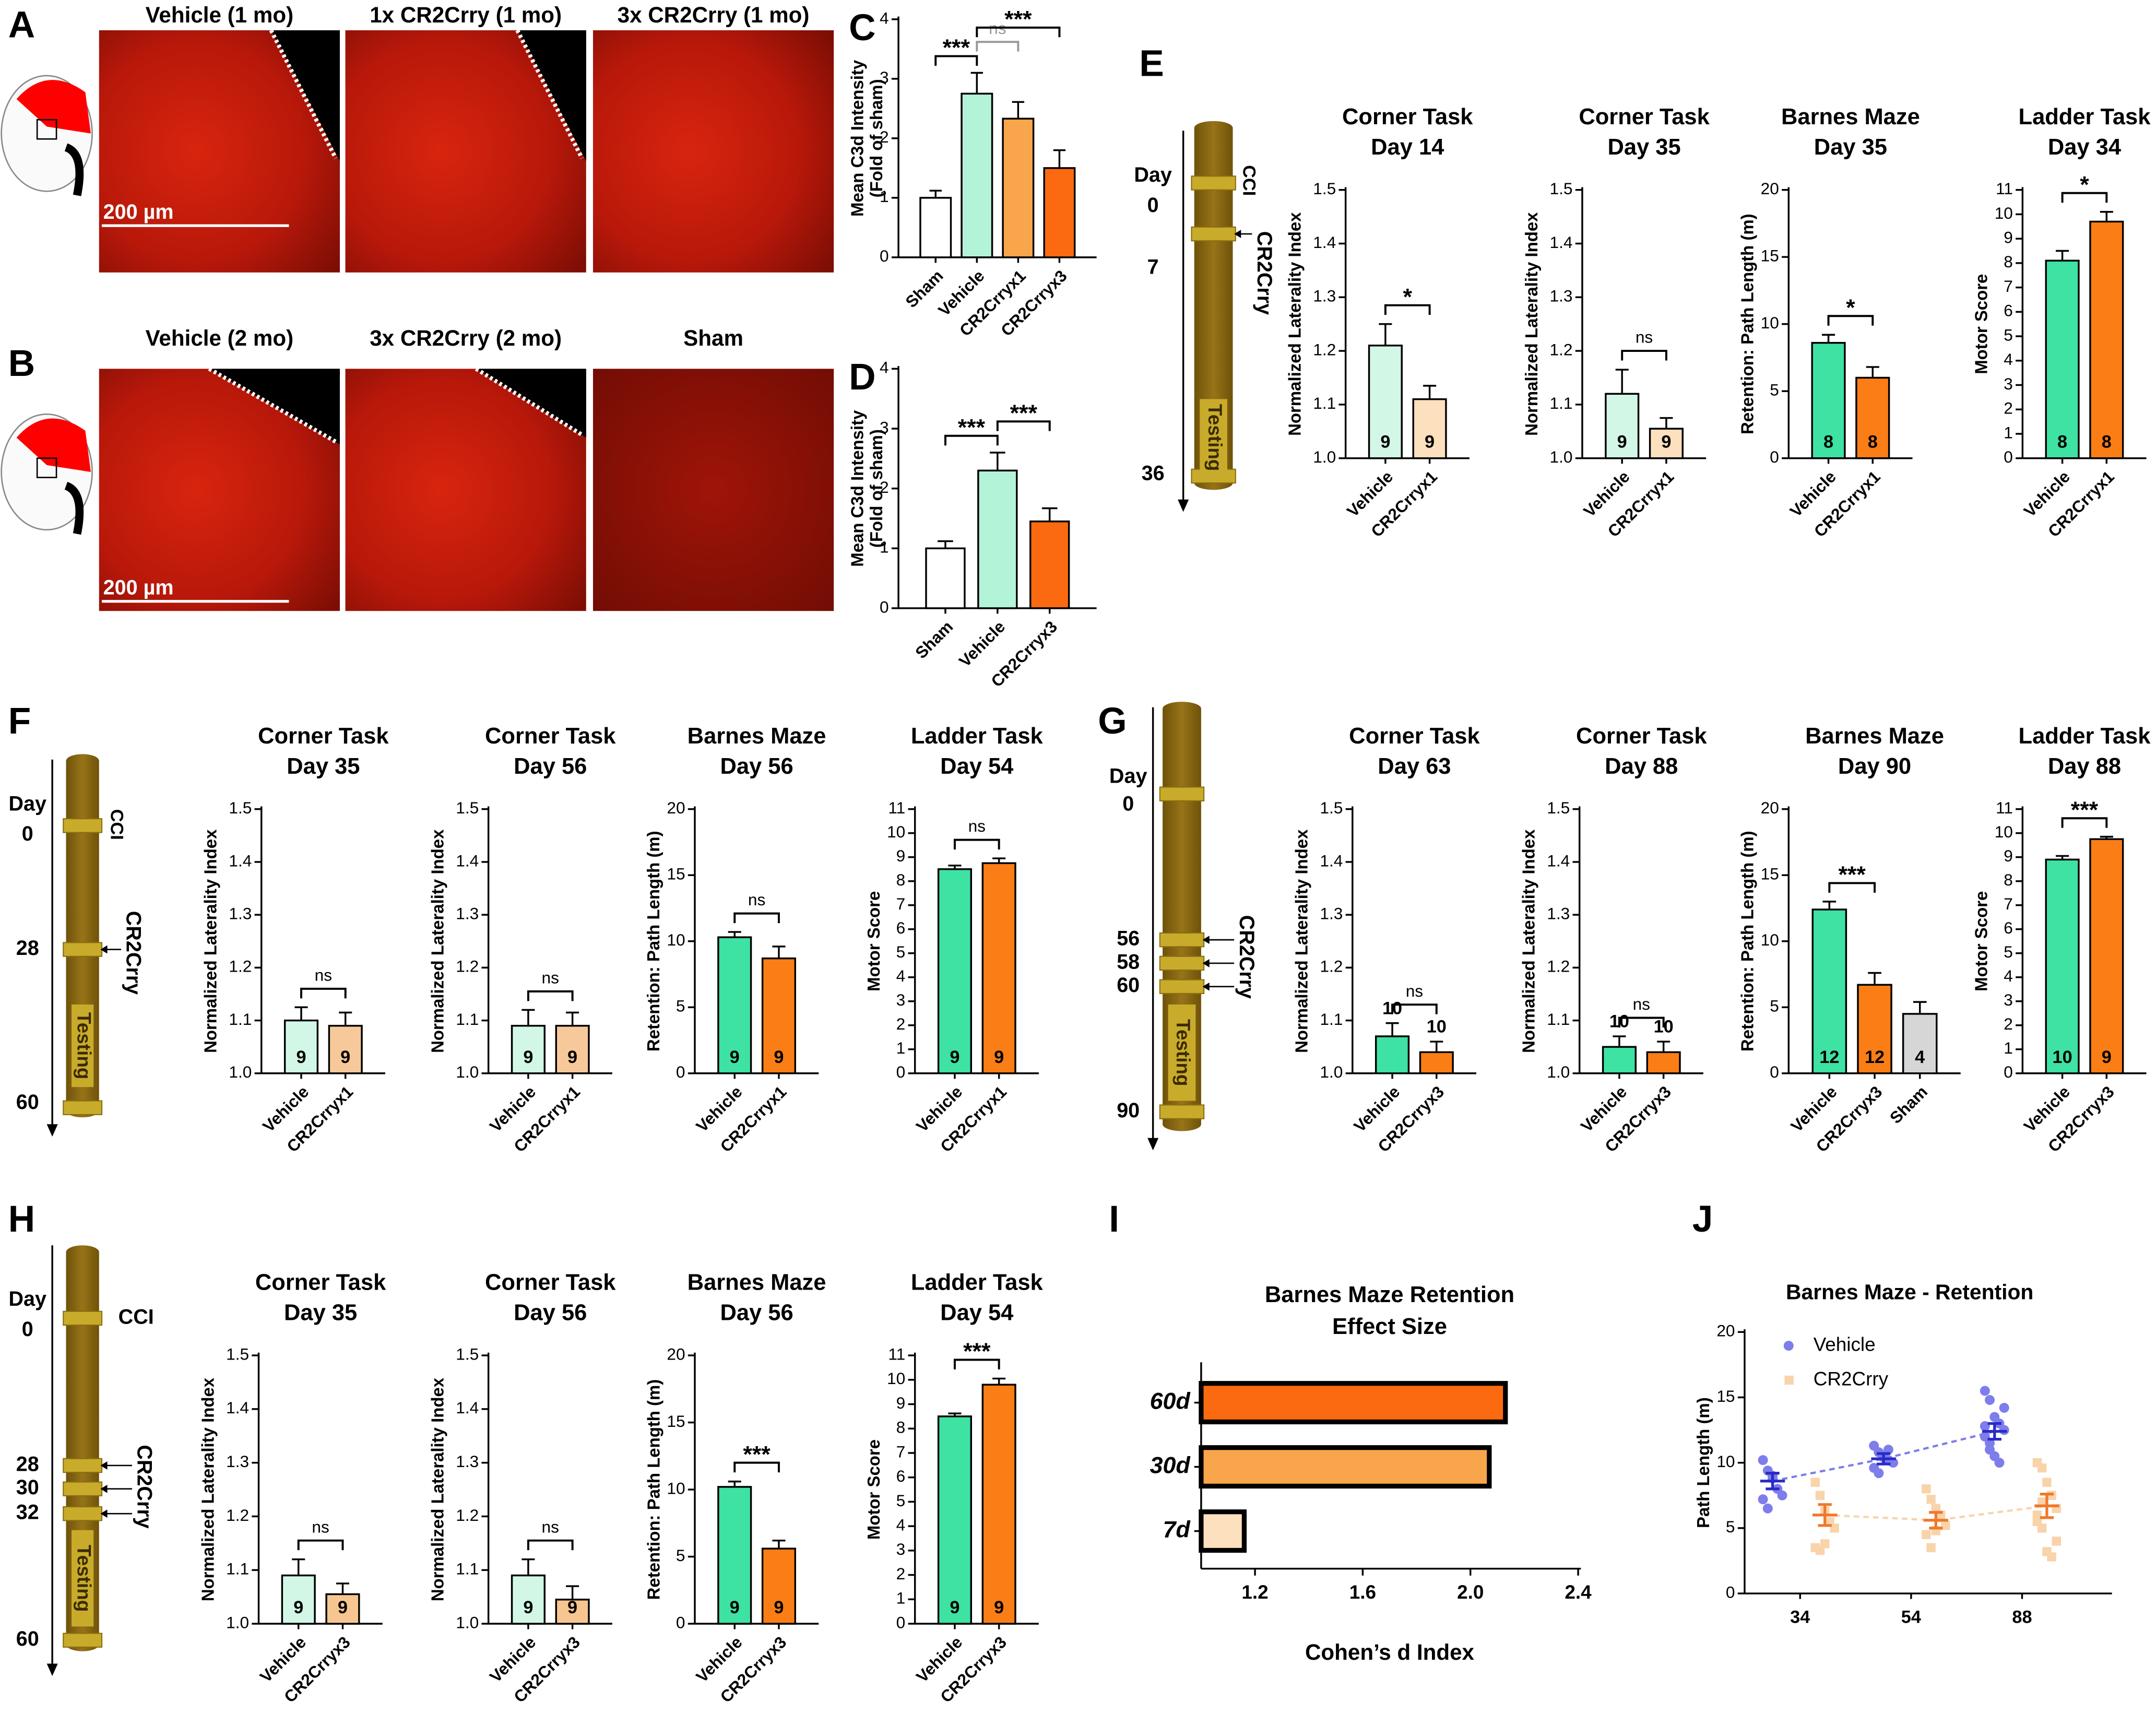  Describe the element at coordinates (884, 255) in the screenshot. I see `y-tick-label: 0` at that location.